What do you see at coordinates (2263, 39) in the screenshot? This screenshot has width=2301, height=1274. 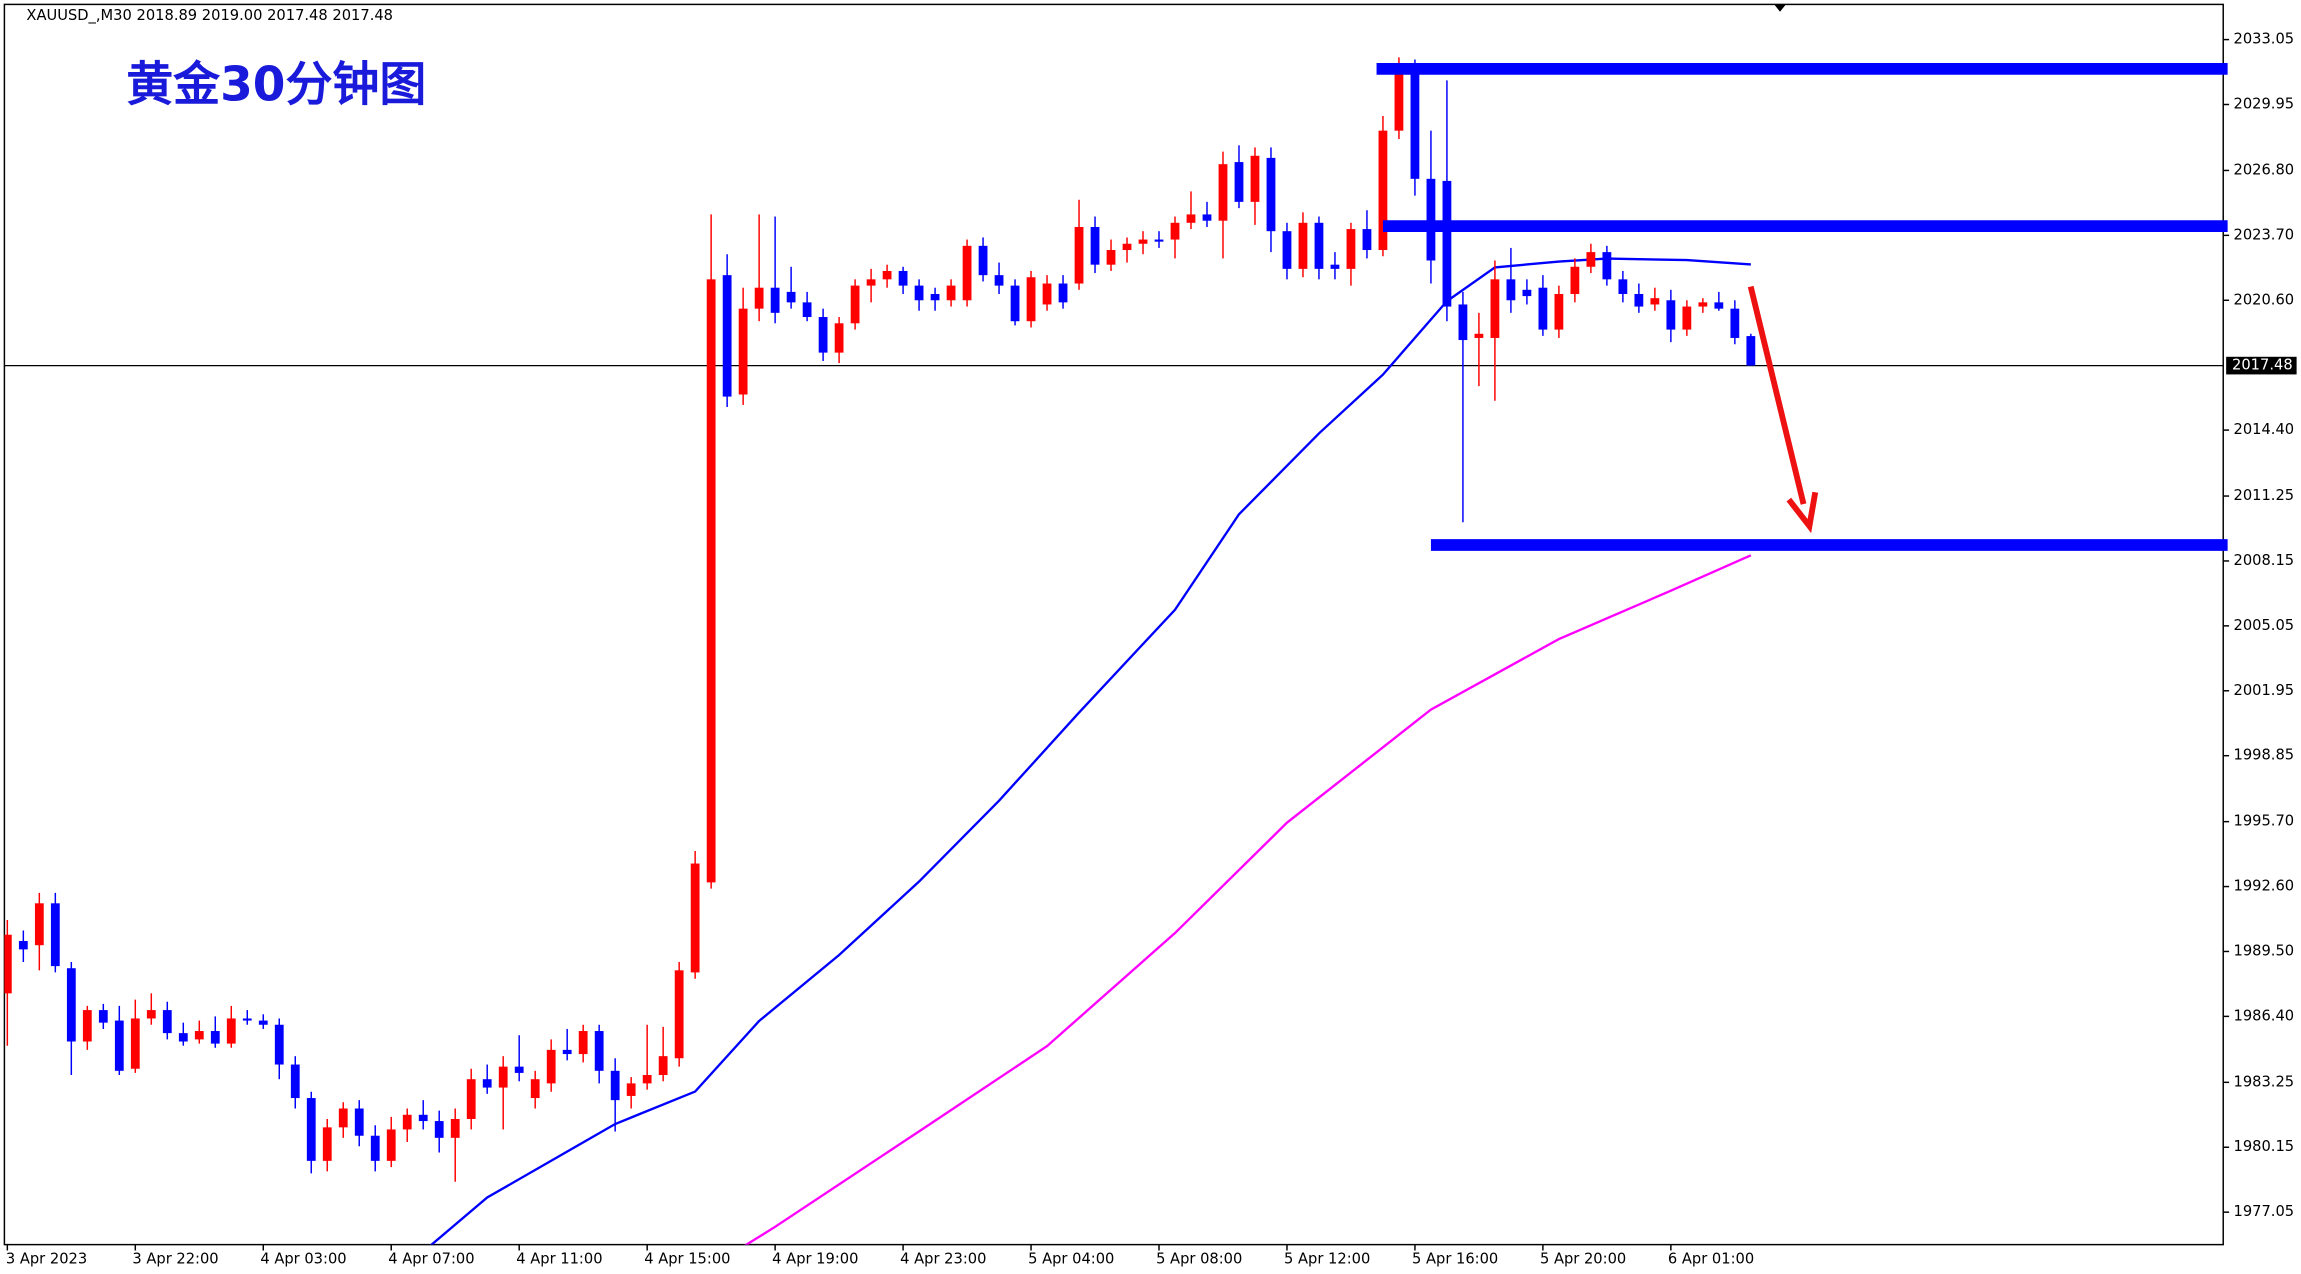 I see `y-tick-label: 2033.05` at bounding box center [2263, 39].